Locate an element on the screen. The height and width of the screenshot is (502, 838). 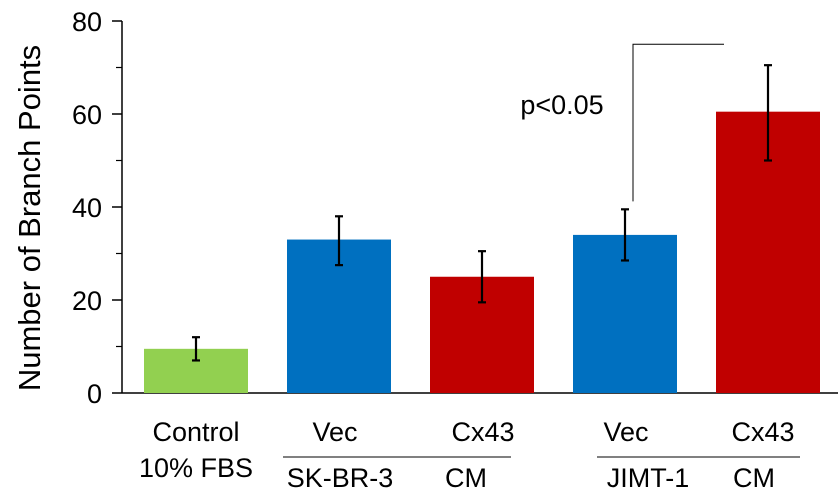
y-ticks: 0 20 40 60 80 is located at coordinates (97, 208).